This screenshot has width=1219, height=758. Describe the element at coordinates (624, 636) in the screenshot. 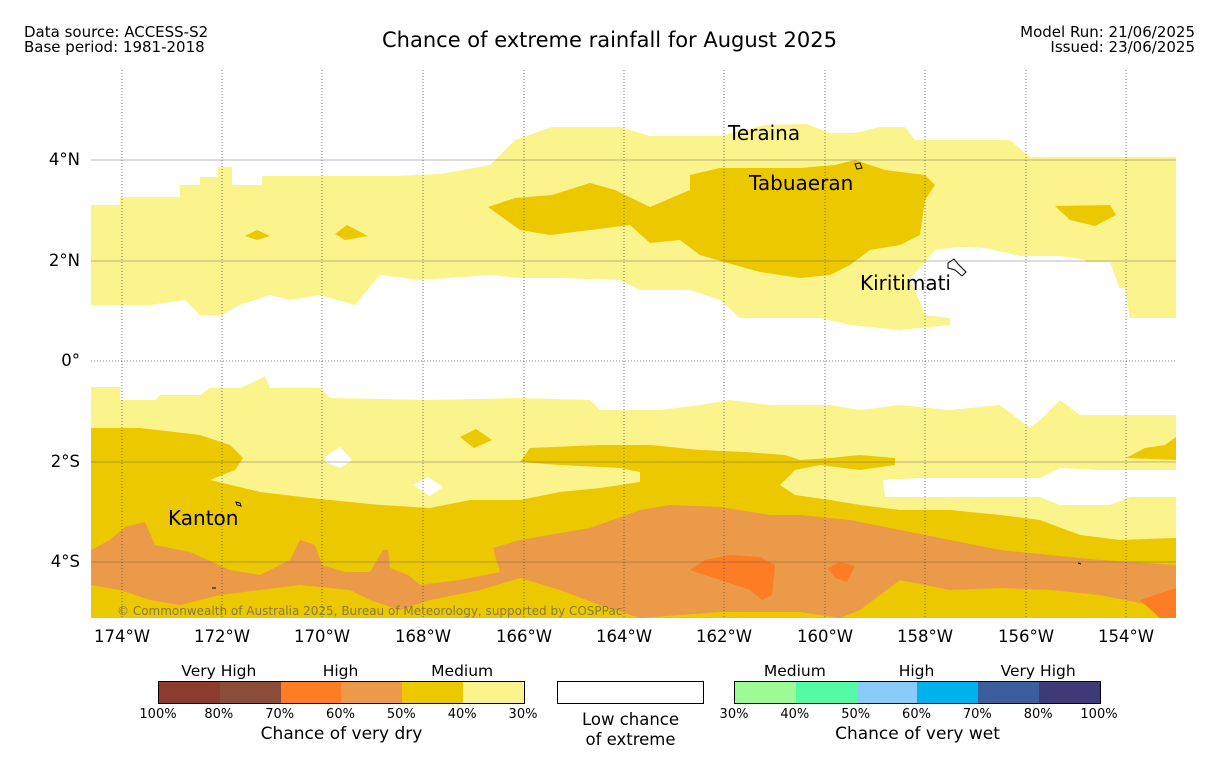

I see `longitude-tick-label: 164°W` at that location.